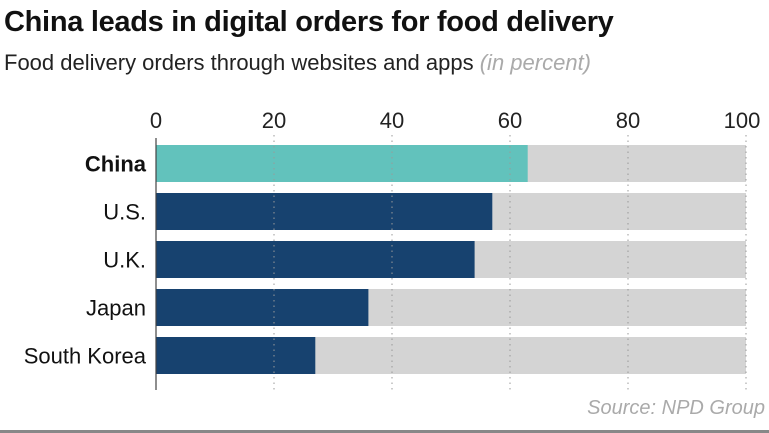 This screenshot has width=769, height=433. What do you see at coordinates (274, 120) in the screenshot?
I see `x-tick-label: 20` at bounding box center [274, 120].